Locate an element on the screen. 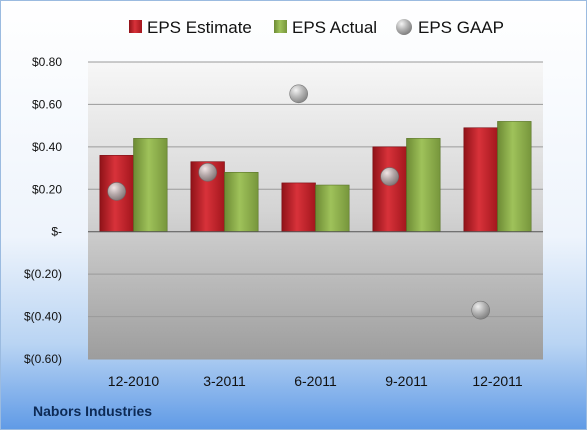 The width and height of the screenshot is (587, 430). y-tick-label: $(0.20) is located at coordinates (43, 274).